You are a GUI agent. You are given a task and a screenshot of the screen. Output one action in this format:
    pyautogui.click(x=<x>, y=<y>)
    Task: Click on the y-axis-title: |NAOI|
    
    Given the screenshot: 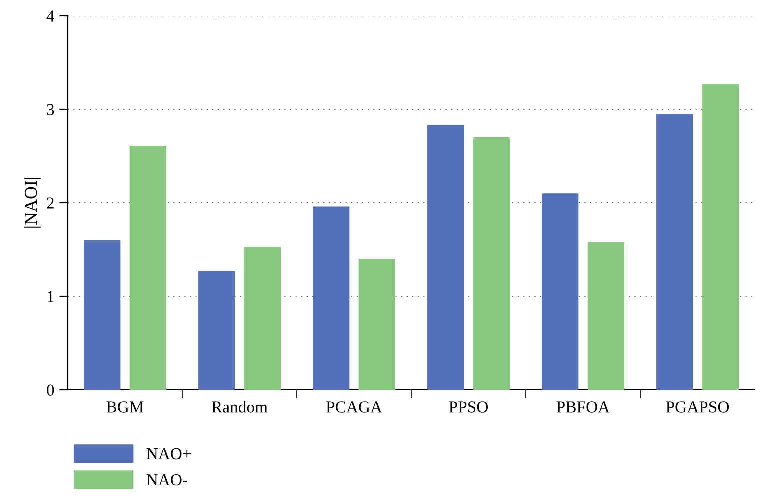 What is the action you would take?
    pyautogui.click(x=32, y=203)
    